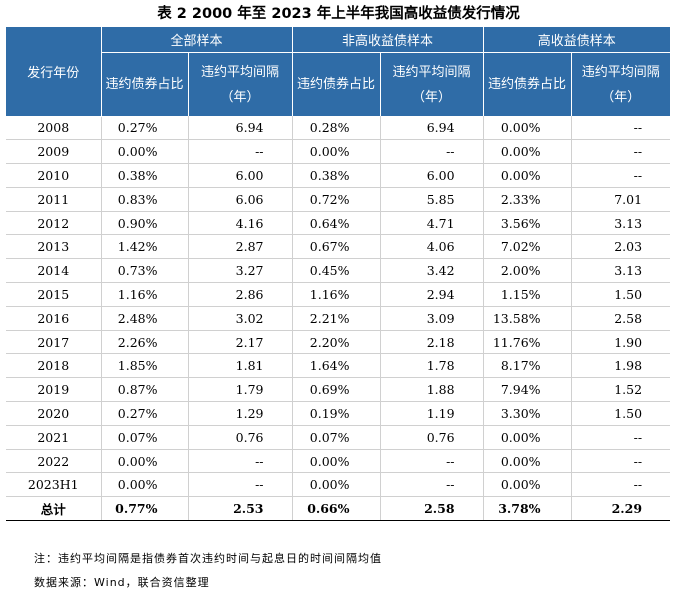 Image resolution: width=677 pixels, height=596 pixels. What do you see at coordinates (336, 271) in the screenshot?
I see `table-cell: 0.45%` at bounding box center [336, 271].